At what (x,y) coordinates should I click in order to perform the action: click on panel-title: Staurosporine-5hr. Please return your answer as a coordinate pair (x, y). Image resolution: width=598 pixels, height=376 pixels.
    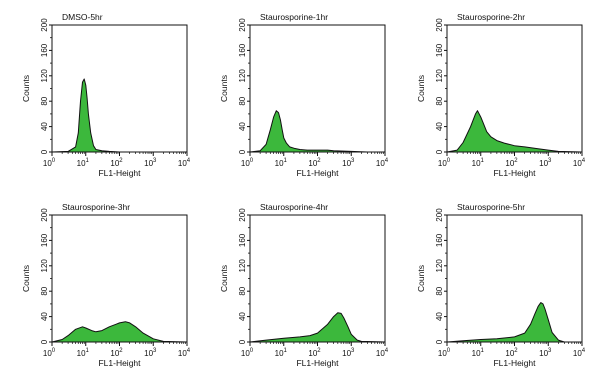
    Looking at the image, I should click on (491, 207).